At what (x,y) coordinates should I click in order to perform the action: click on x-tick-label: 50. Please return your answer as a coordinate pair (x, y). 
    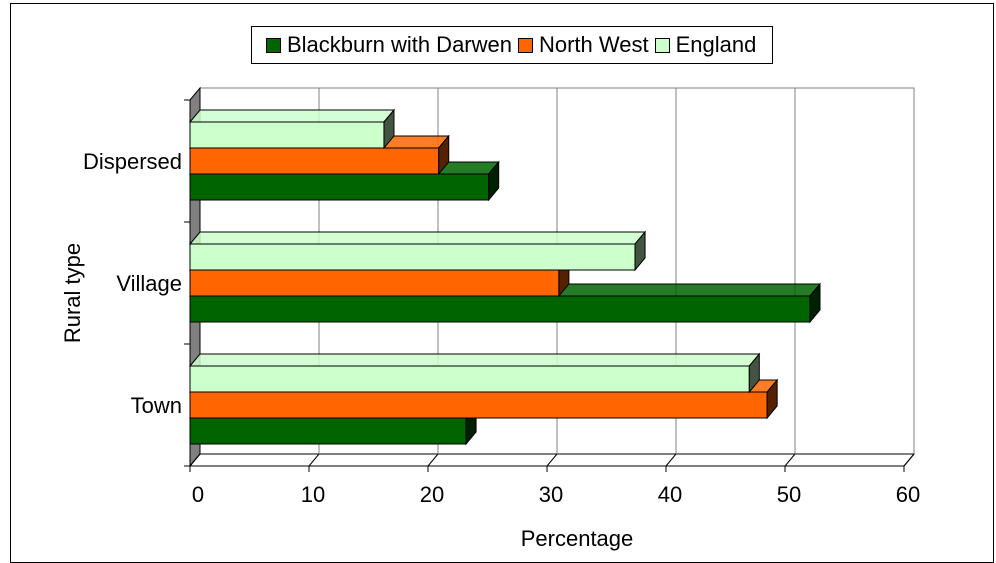
    Looking at the image, I should click on (789, 494).